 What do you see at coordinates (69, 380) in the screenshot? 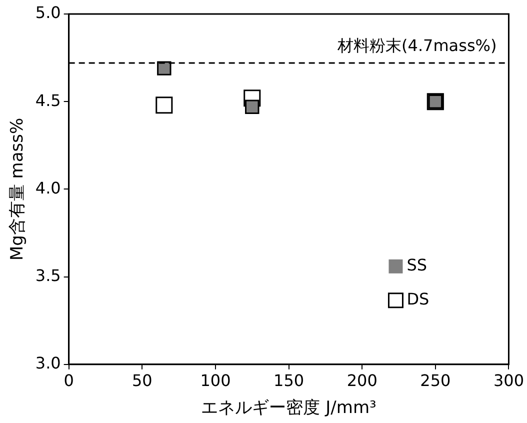
I see `x-tick-label: 0` at bounding box center [69, 380].